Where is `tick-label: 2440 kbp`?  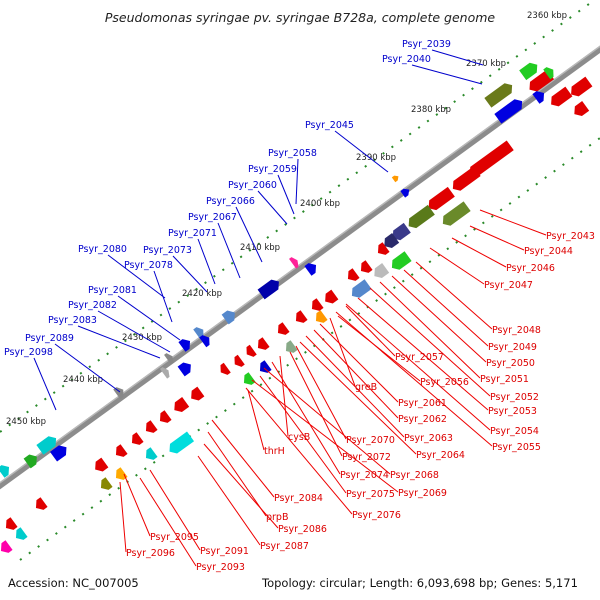
tick-label: 2440 kbp is located at coordinates (83, 380).